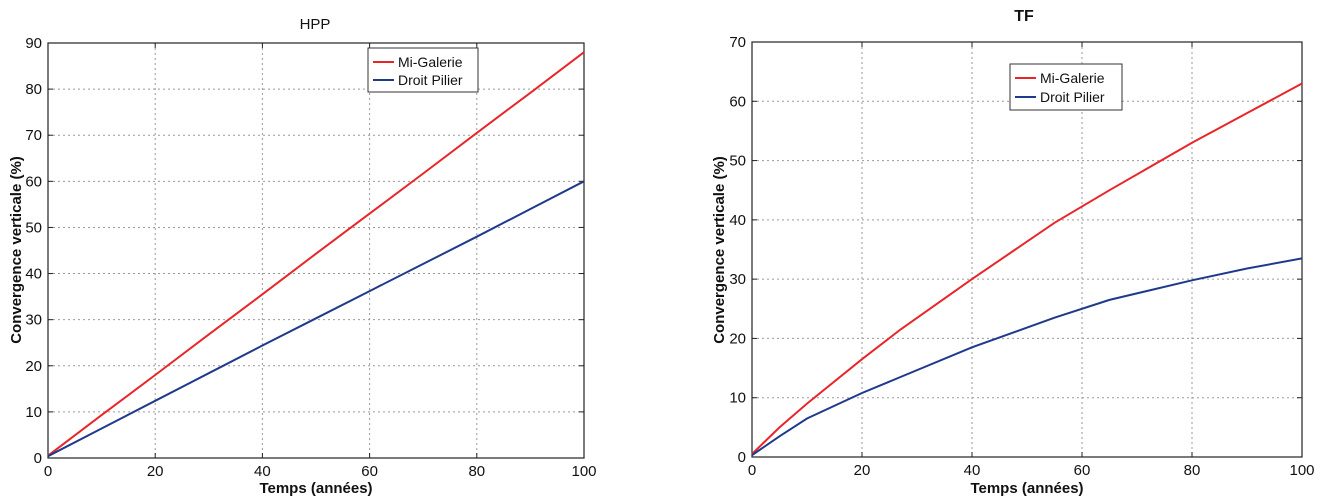 This screenshot has width=1331, height=499. I want to click on y-tick-label: 80, so click(33, 89).